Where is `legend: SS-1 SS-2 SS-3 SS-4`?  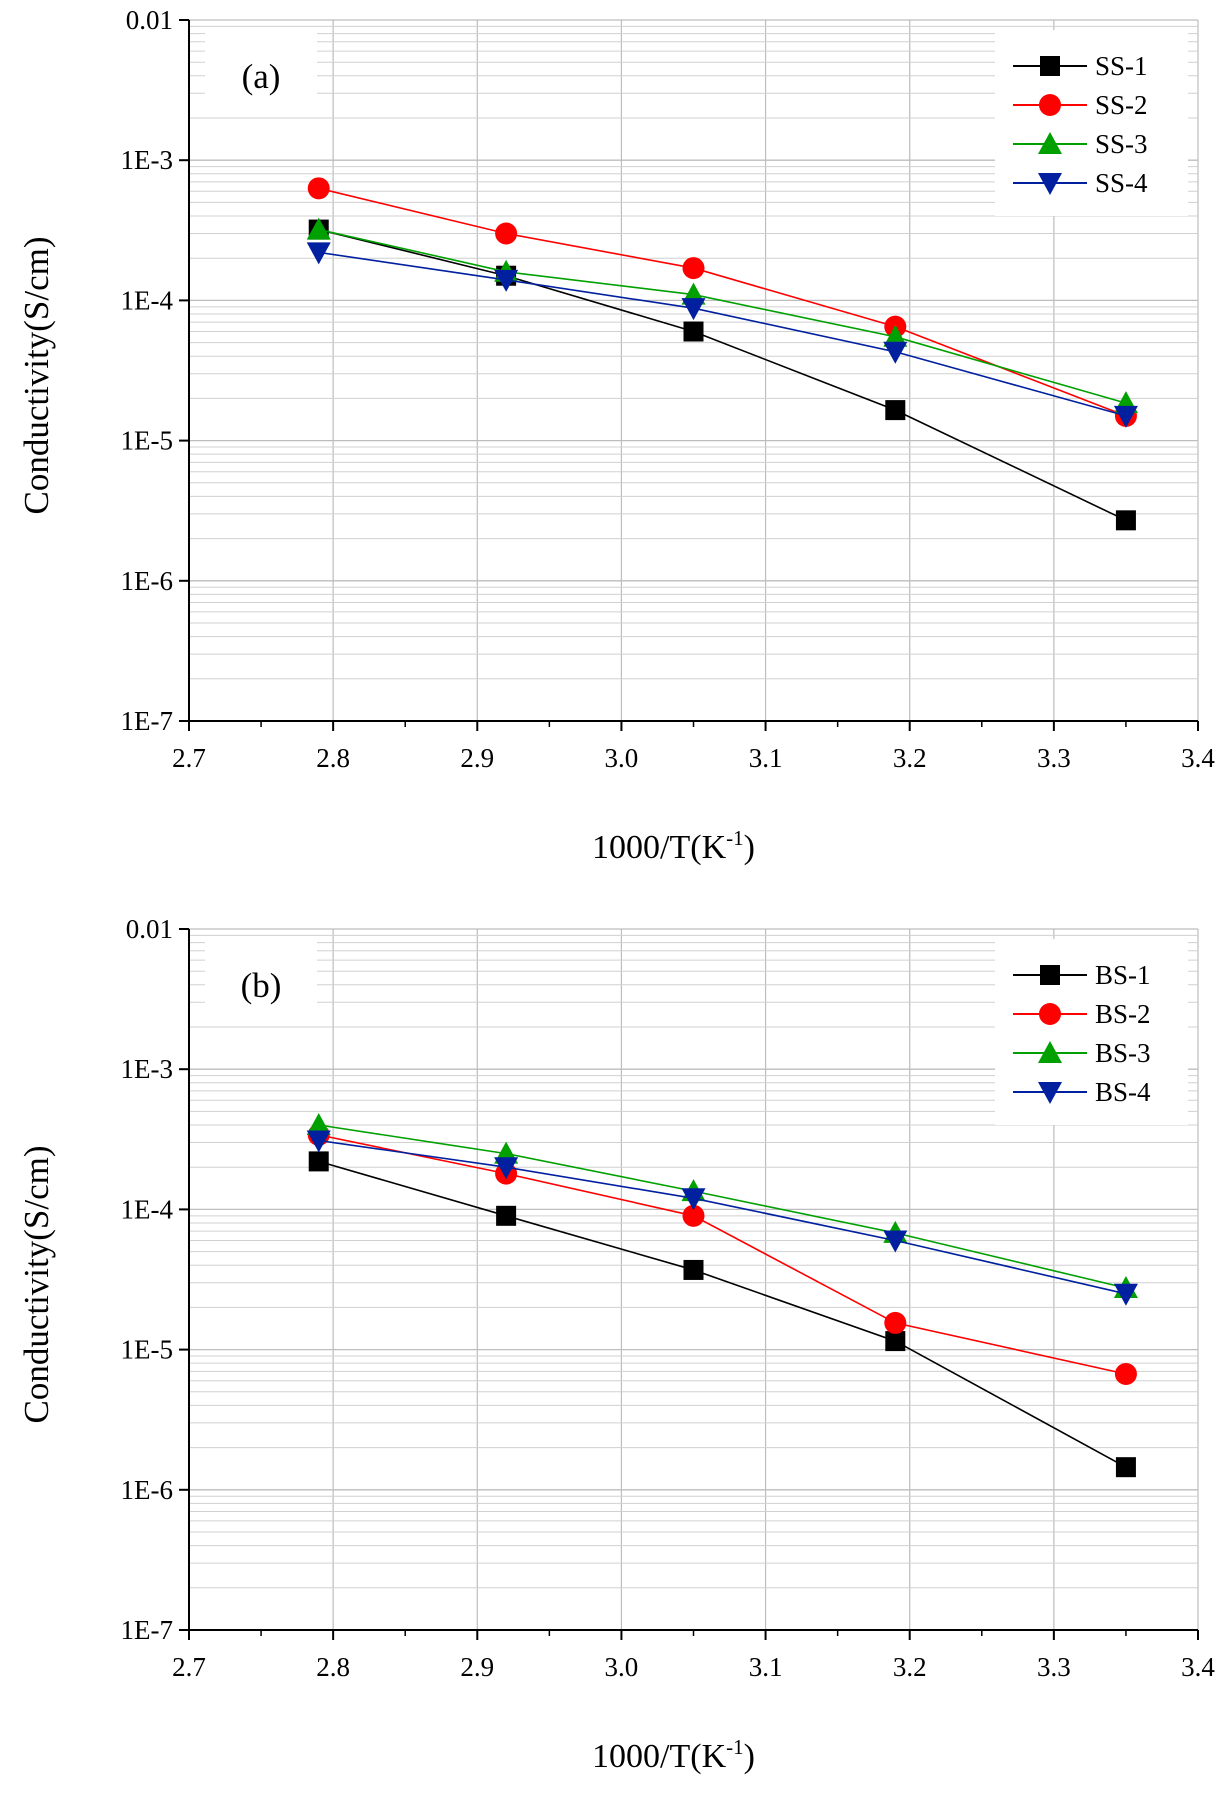
legend: SS-1 SS-2 SS-3 SS-4 is located at coordinates (1091, 123).